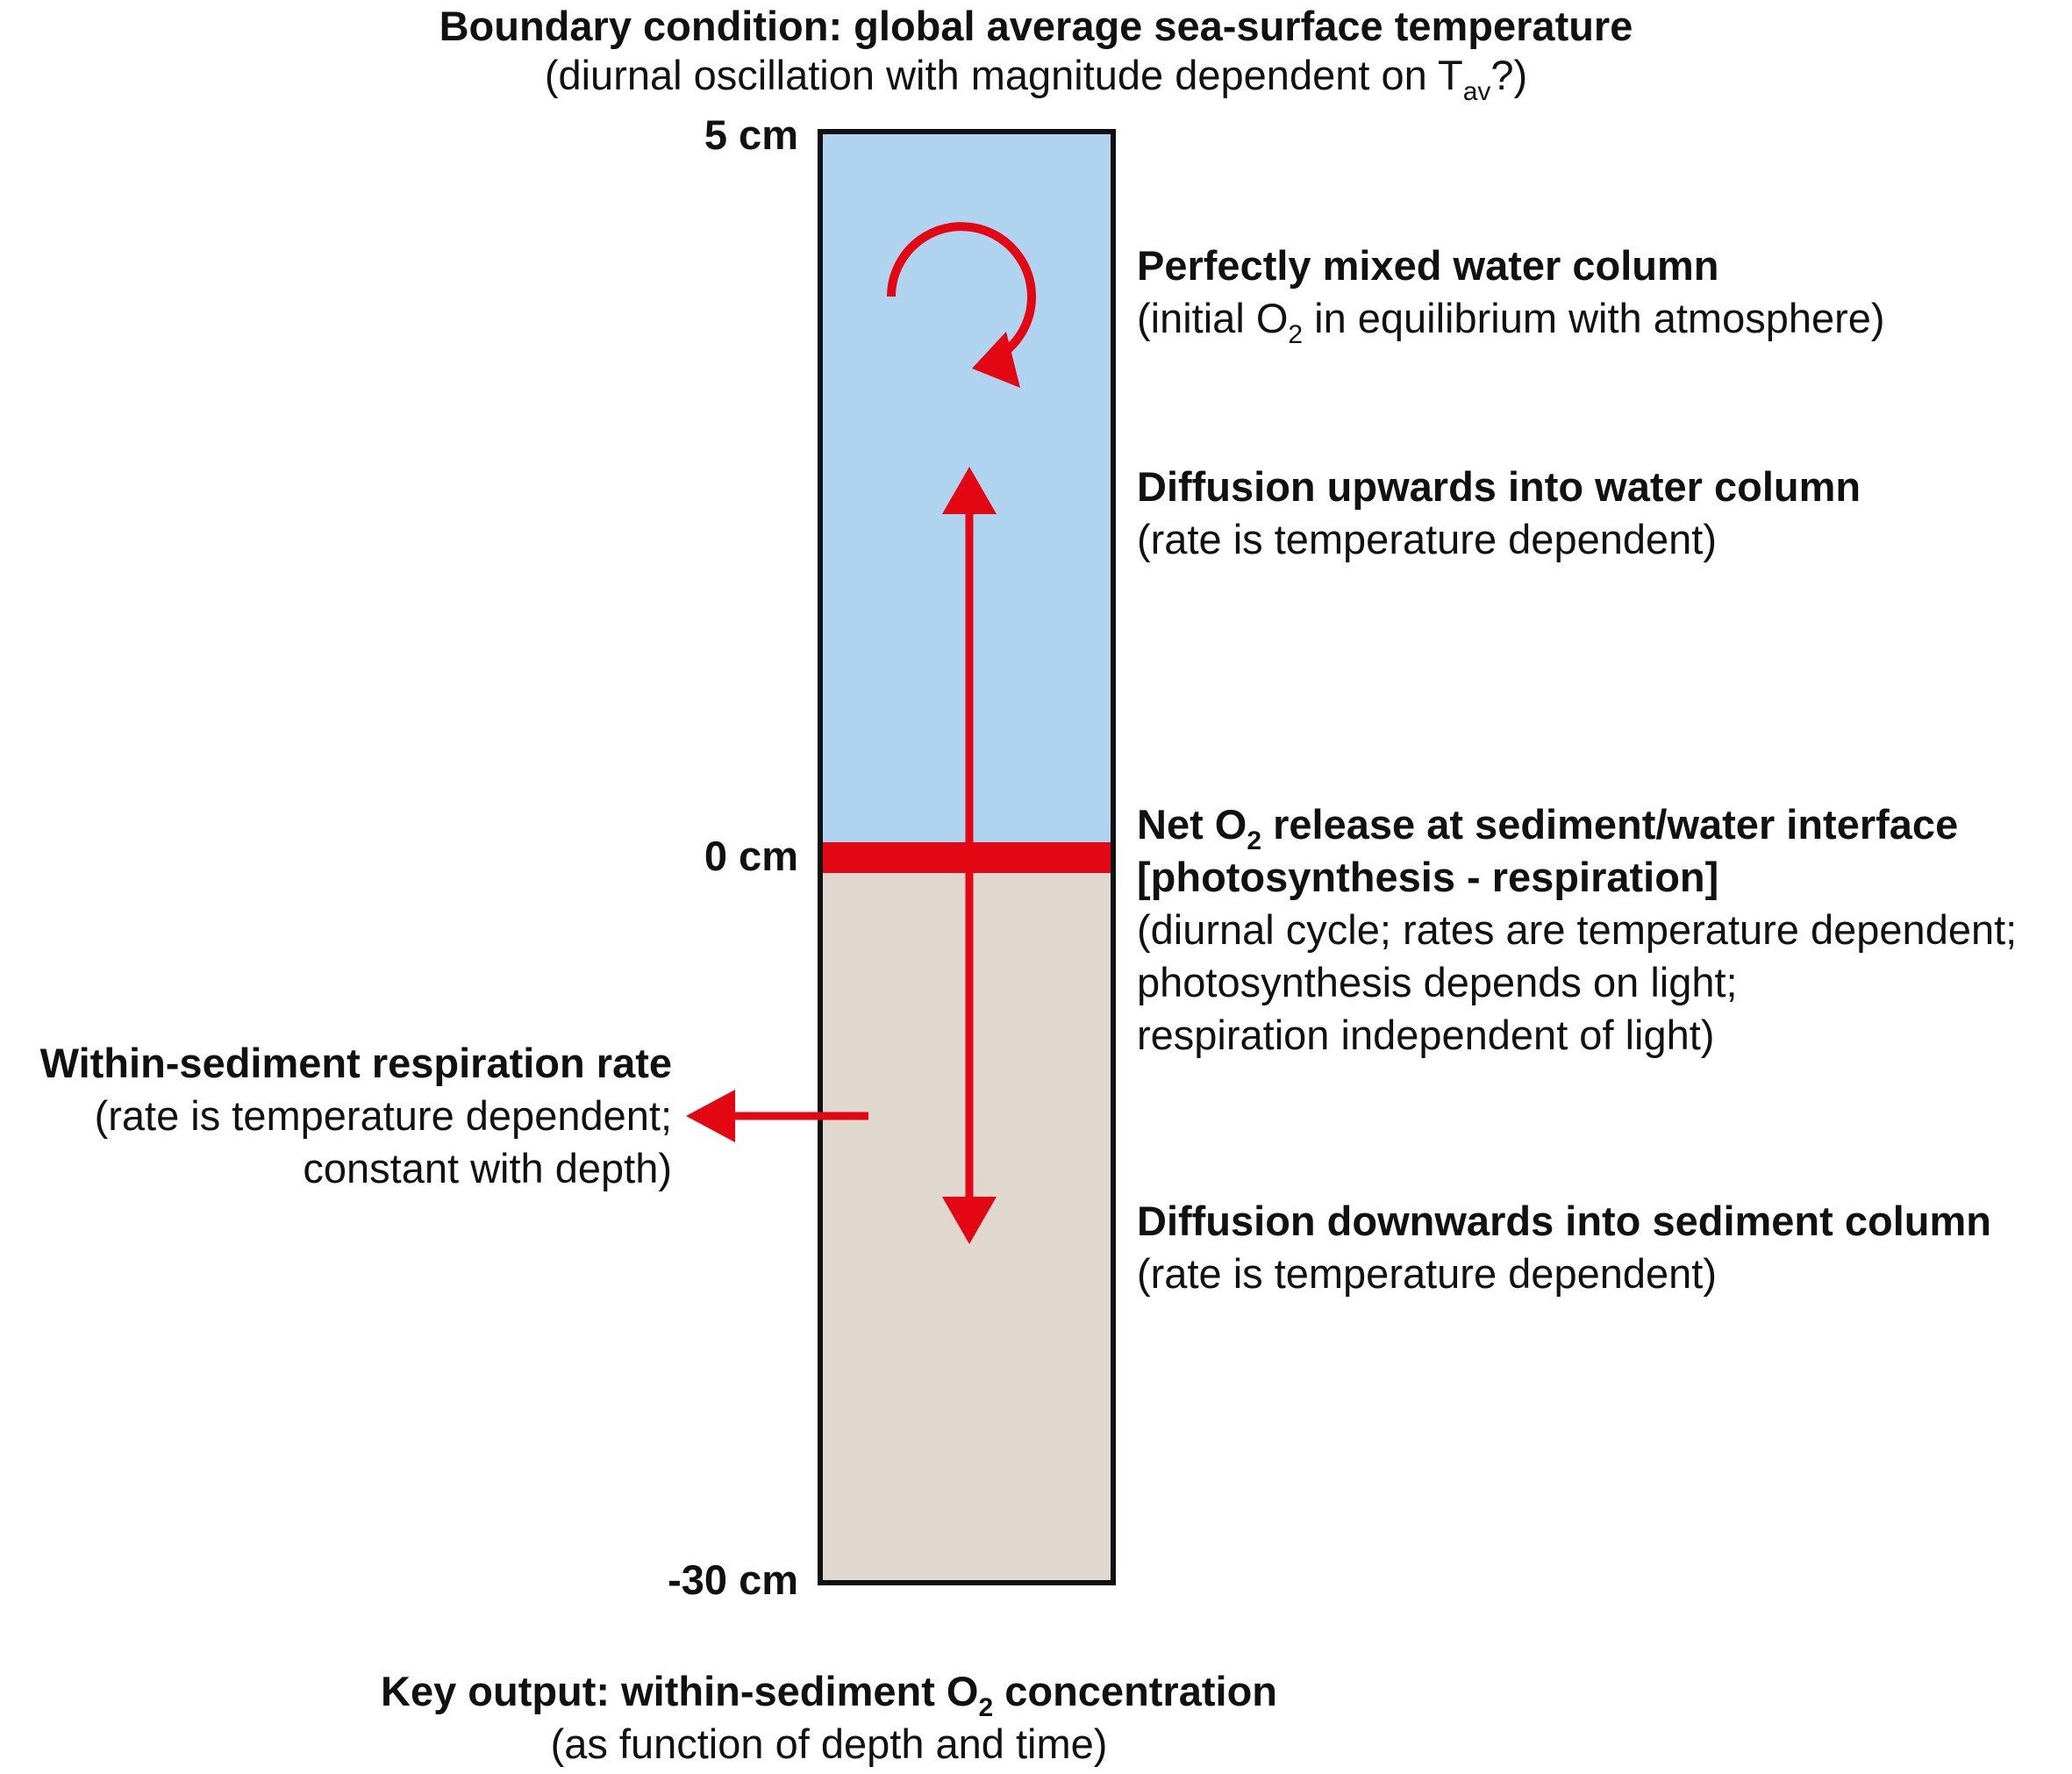 This screenshot has width=2072, height=1774. I want to click on mixed-line-pre: (initial O, so click(1213, 318).